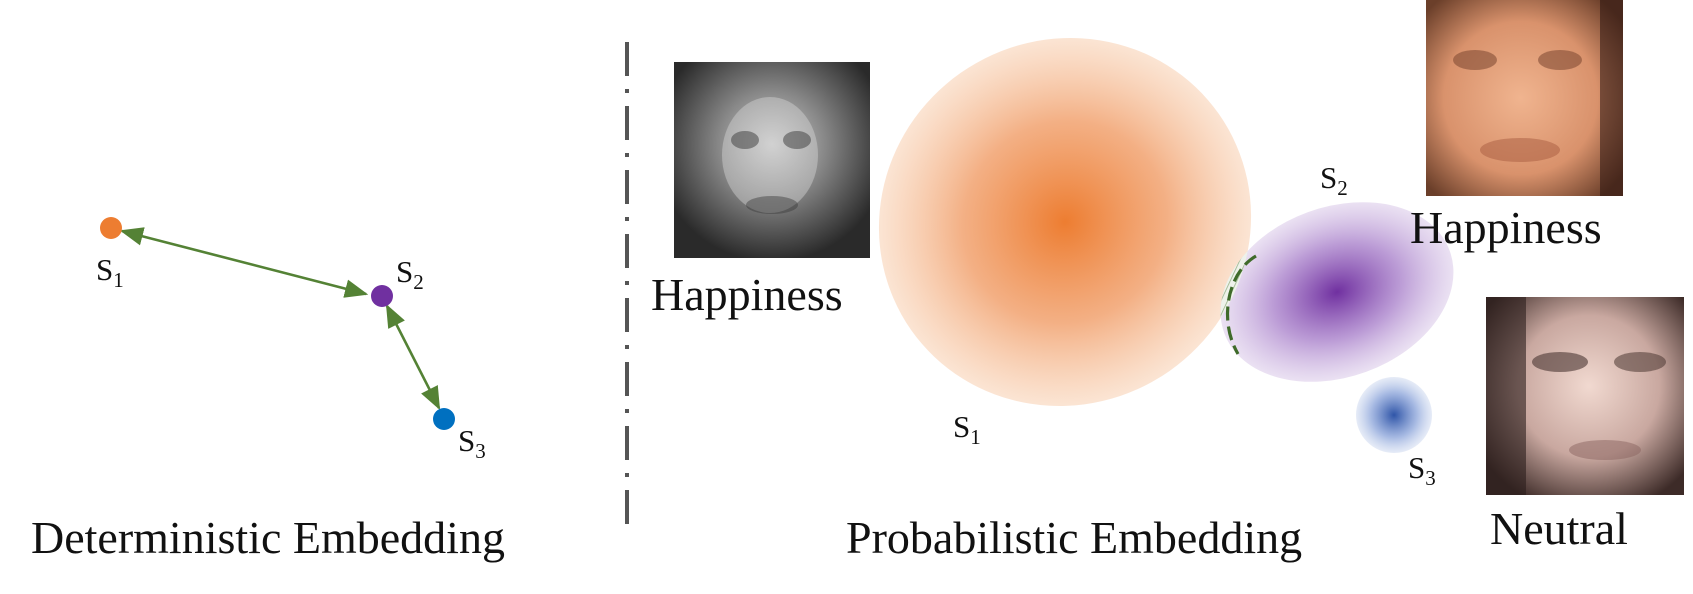  What do you see at coordinates (1065, 222) in the screenshot?
I see `distribution-s1` at bounding box center [1065, 222].